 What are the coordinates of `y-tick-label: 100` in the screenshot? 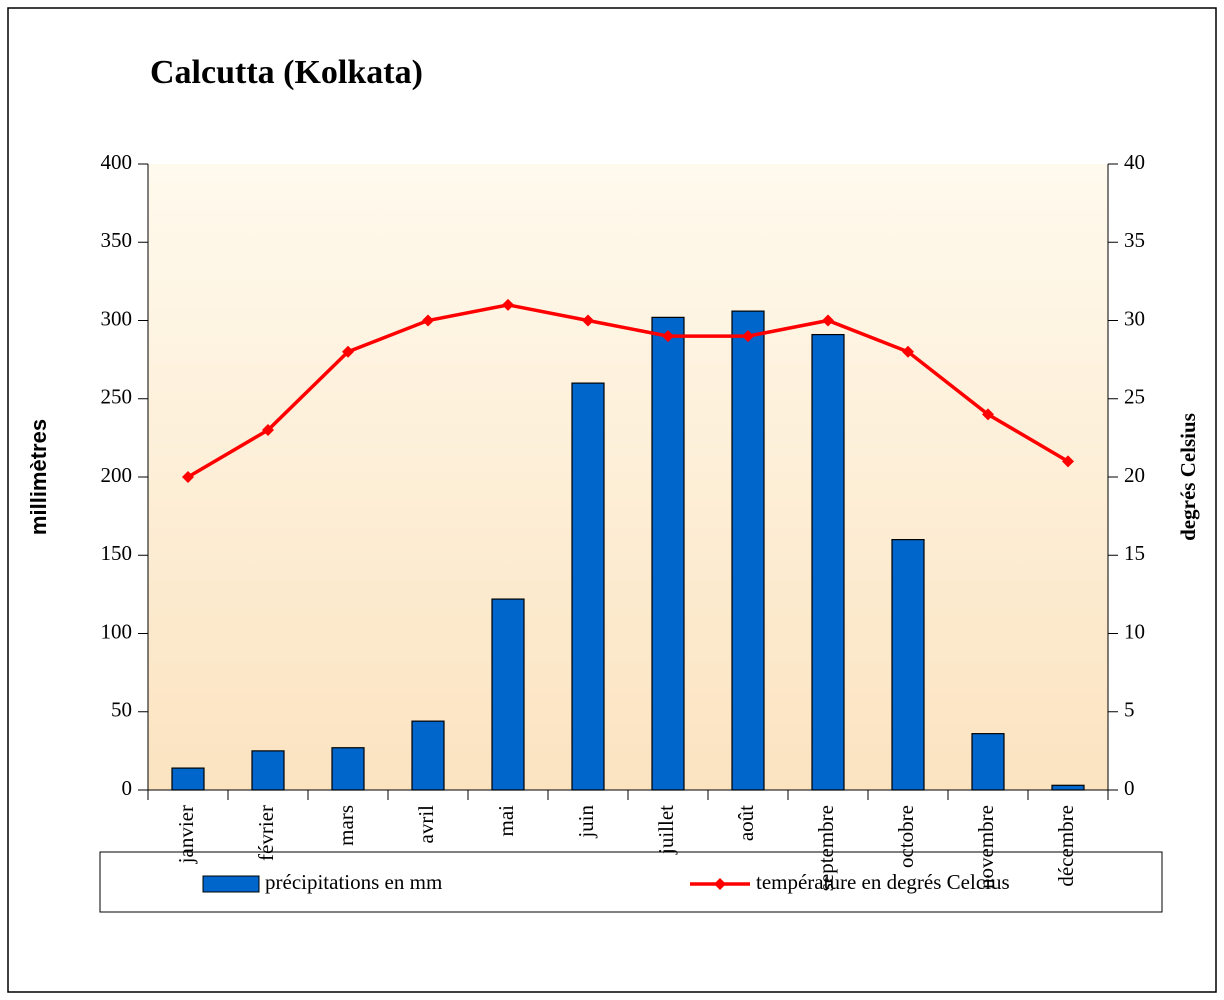 It's located at (117, 631).